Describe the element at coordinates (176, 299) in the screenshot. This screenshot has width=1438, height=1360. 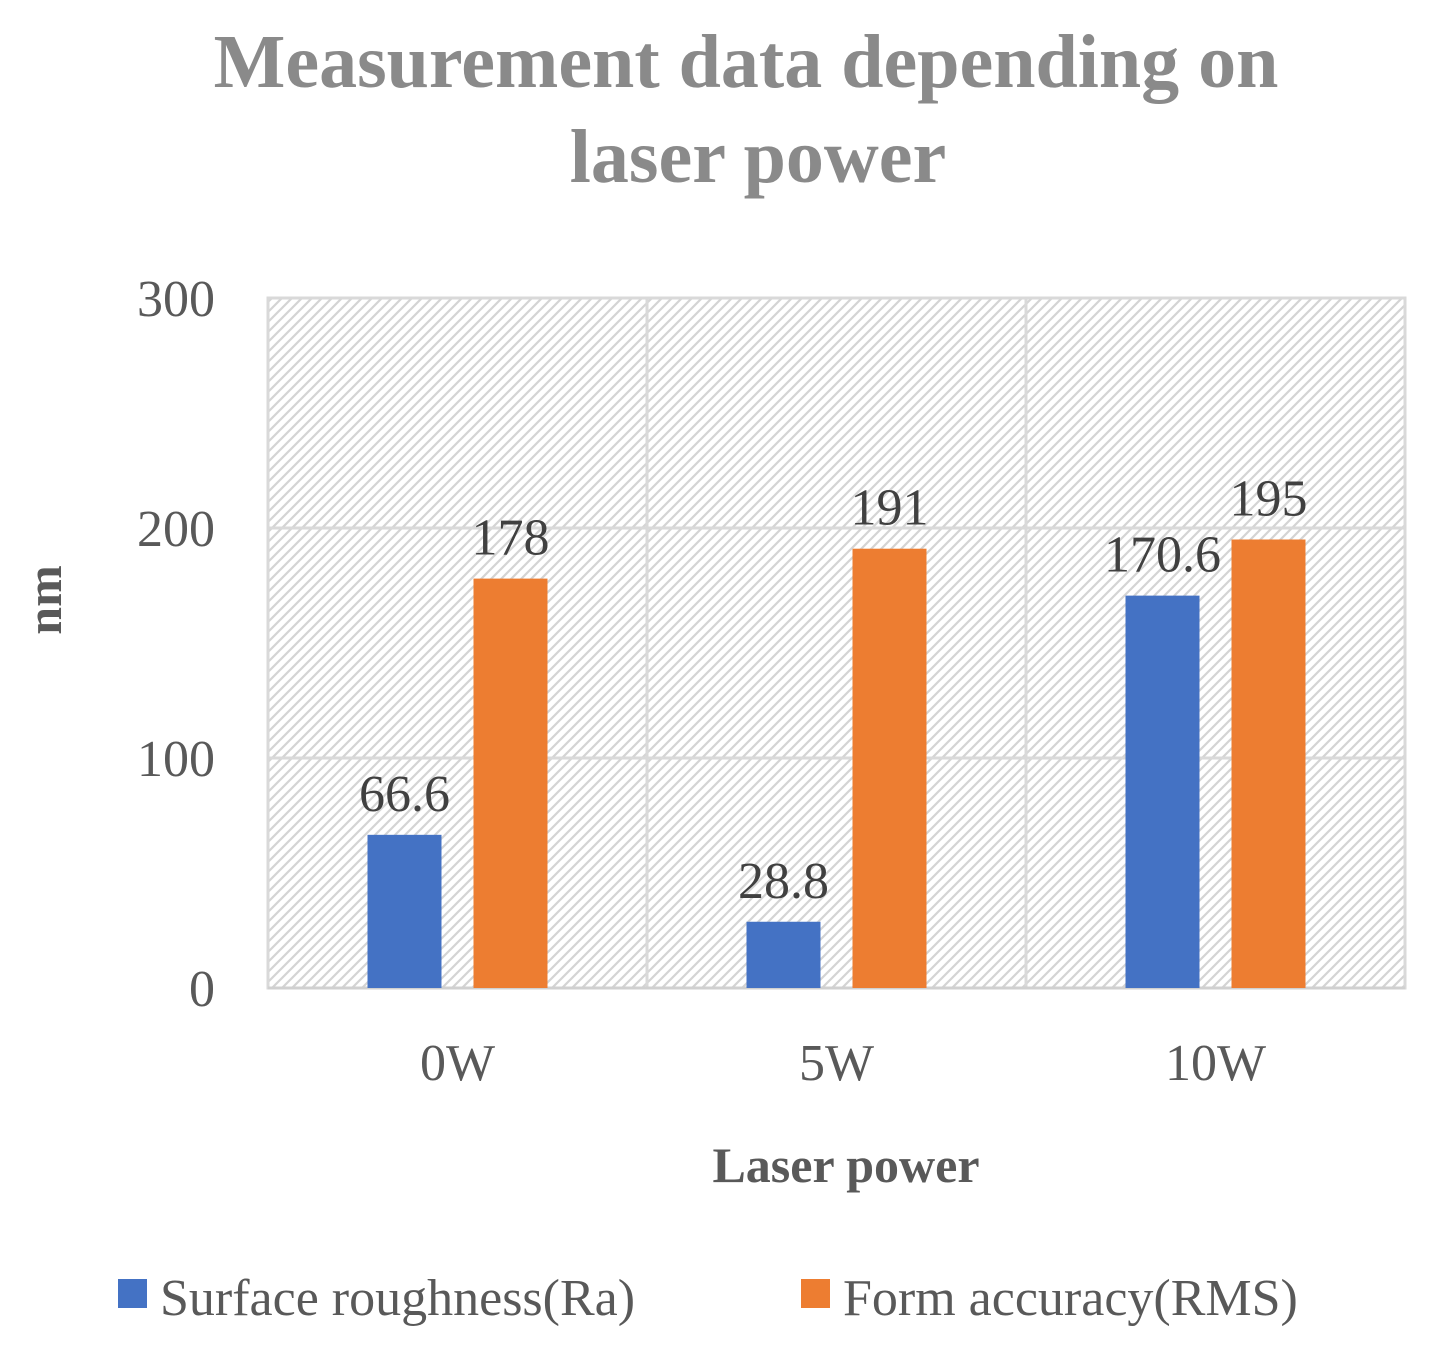
I see `y-tick-label: 300` at that location.